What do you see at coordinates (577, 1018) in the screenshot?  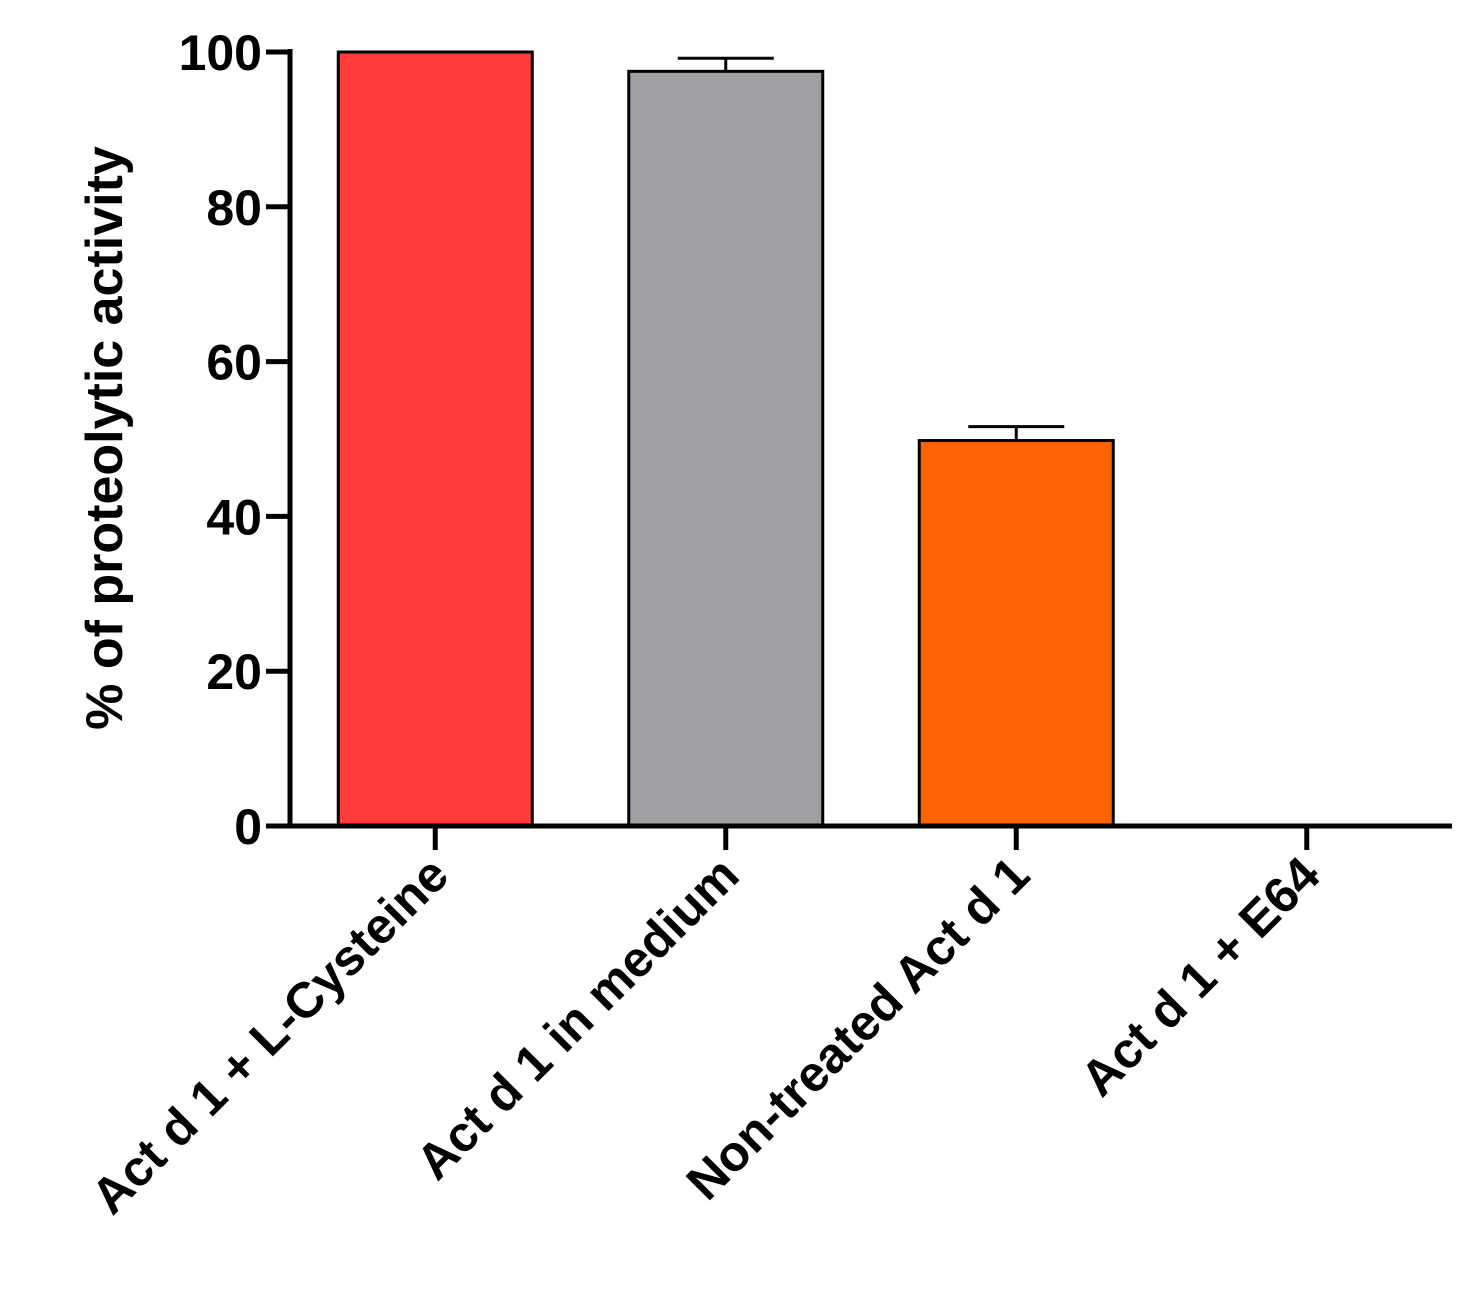 I see `x-category-label-2: Act d 1 in medium` at bounding box center [577, 1018].